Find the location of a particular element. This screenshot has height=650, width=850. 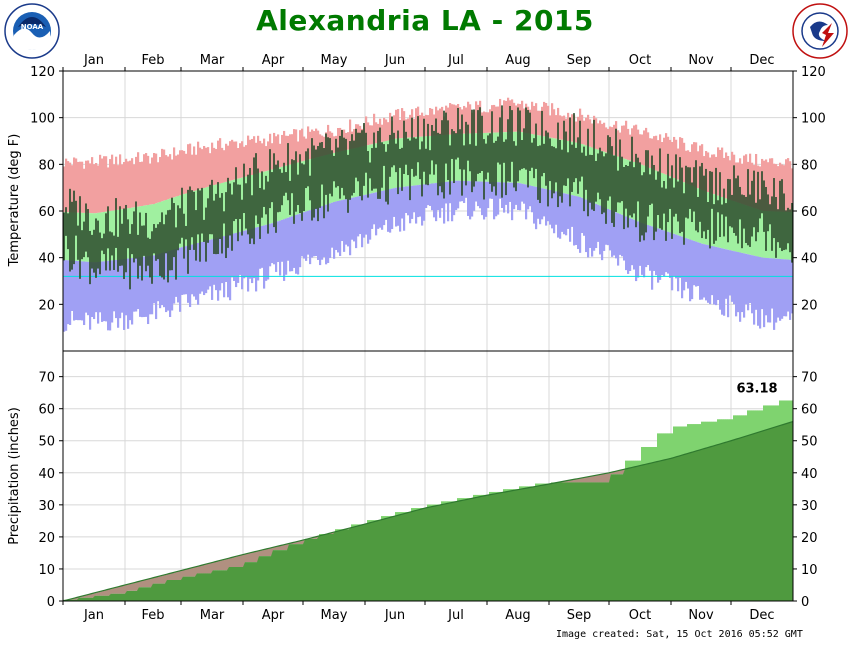

temperature-yticks-right: 20 40 60 80 100 120 is located at coordinates (809, 189).